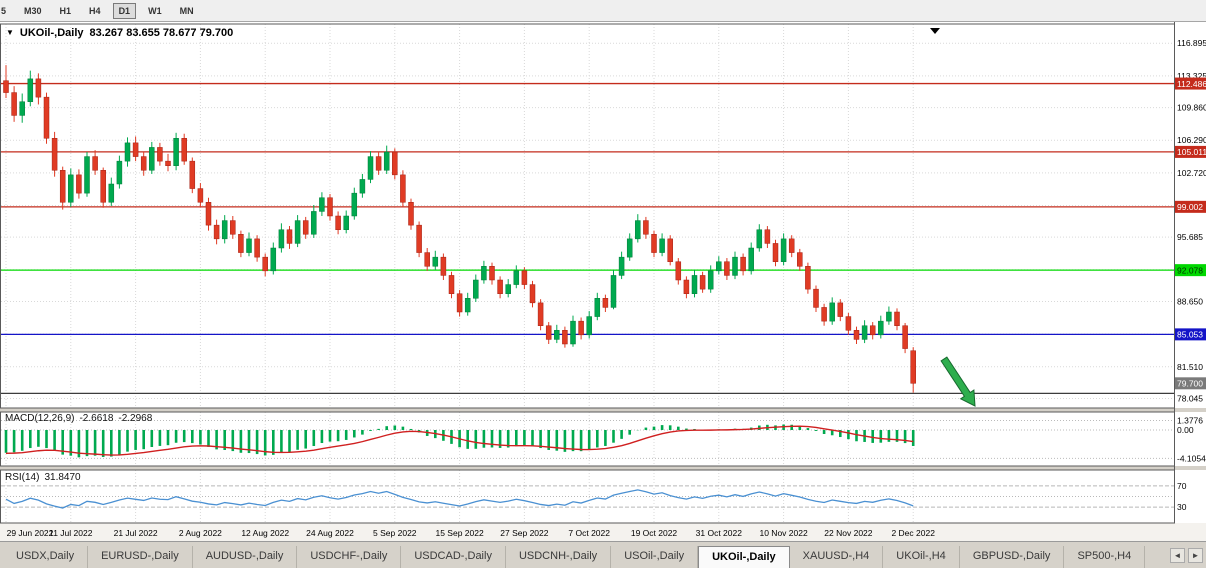 The width and height of the screenshot is (1206, 568). Describe the element at coordinates (245, 557) in the screenshot. I see `tab-audusd-daily: AUDUSD-,Daily` at that location.